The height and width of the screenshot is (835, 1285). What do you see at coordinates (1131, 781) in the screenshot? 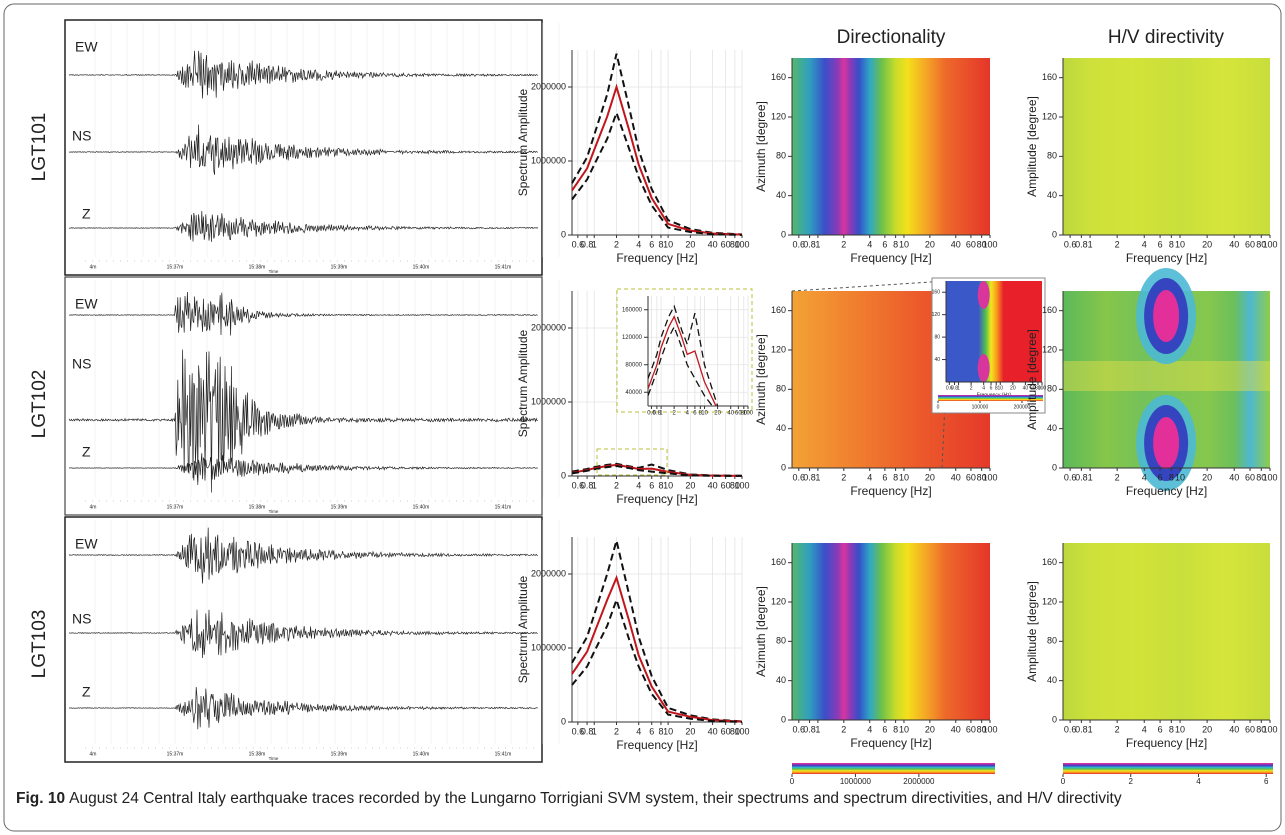
I see `colorbar-tick-label: 2` at bounding box center [1131, 781].